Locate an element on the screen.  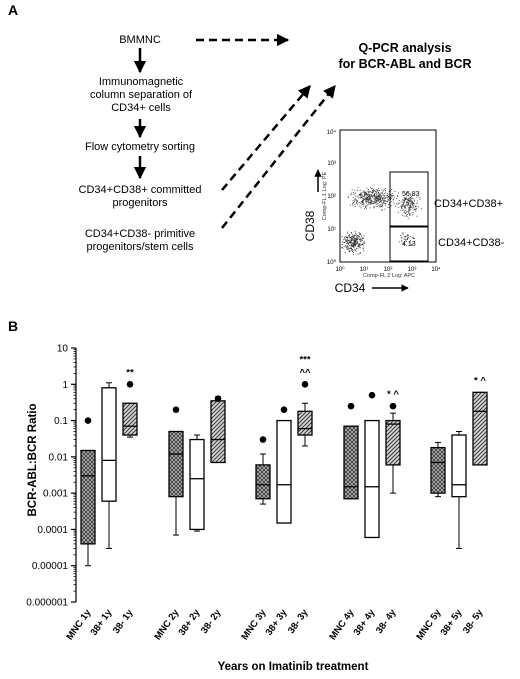
facs-upper-gate-label: CD34+CD38+ is located at coordinates (469, 204).